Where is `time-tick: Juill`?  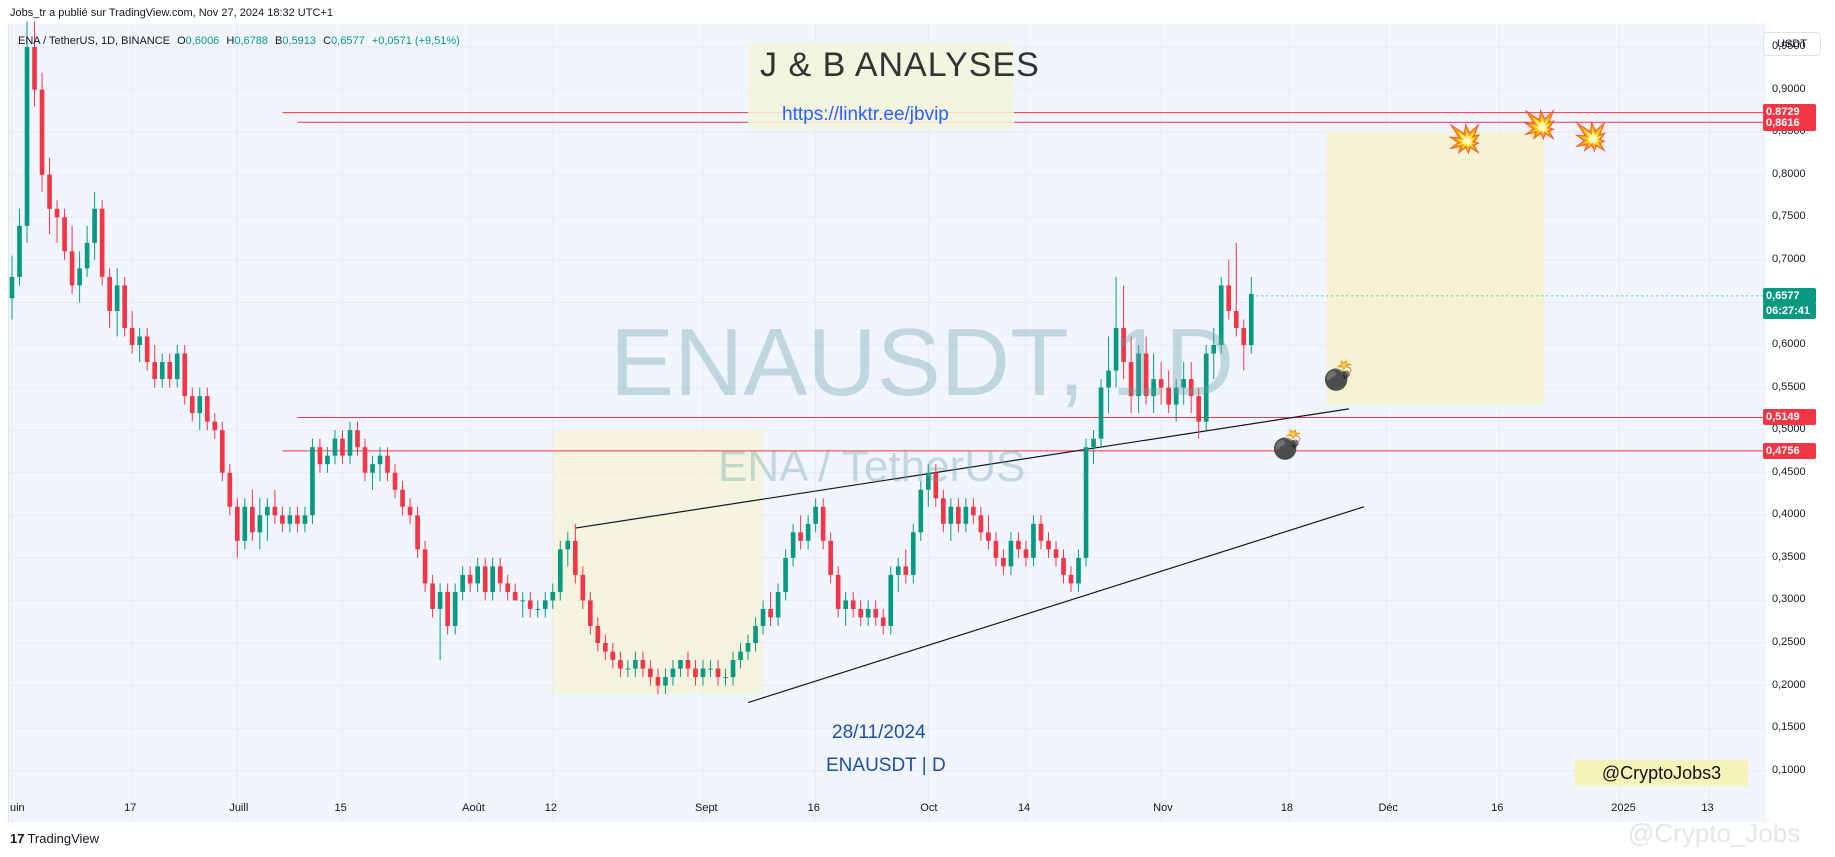 time-tick: Juill is located at coordinates (239, 808).